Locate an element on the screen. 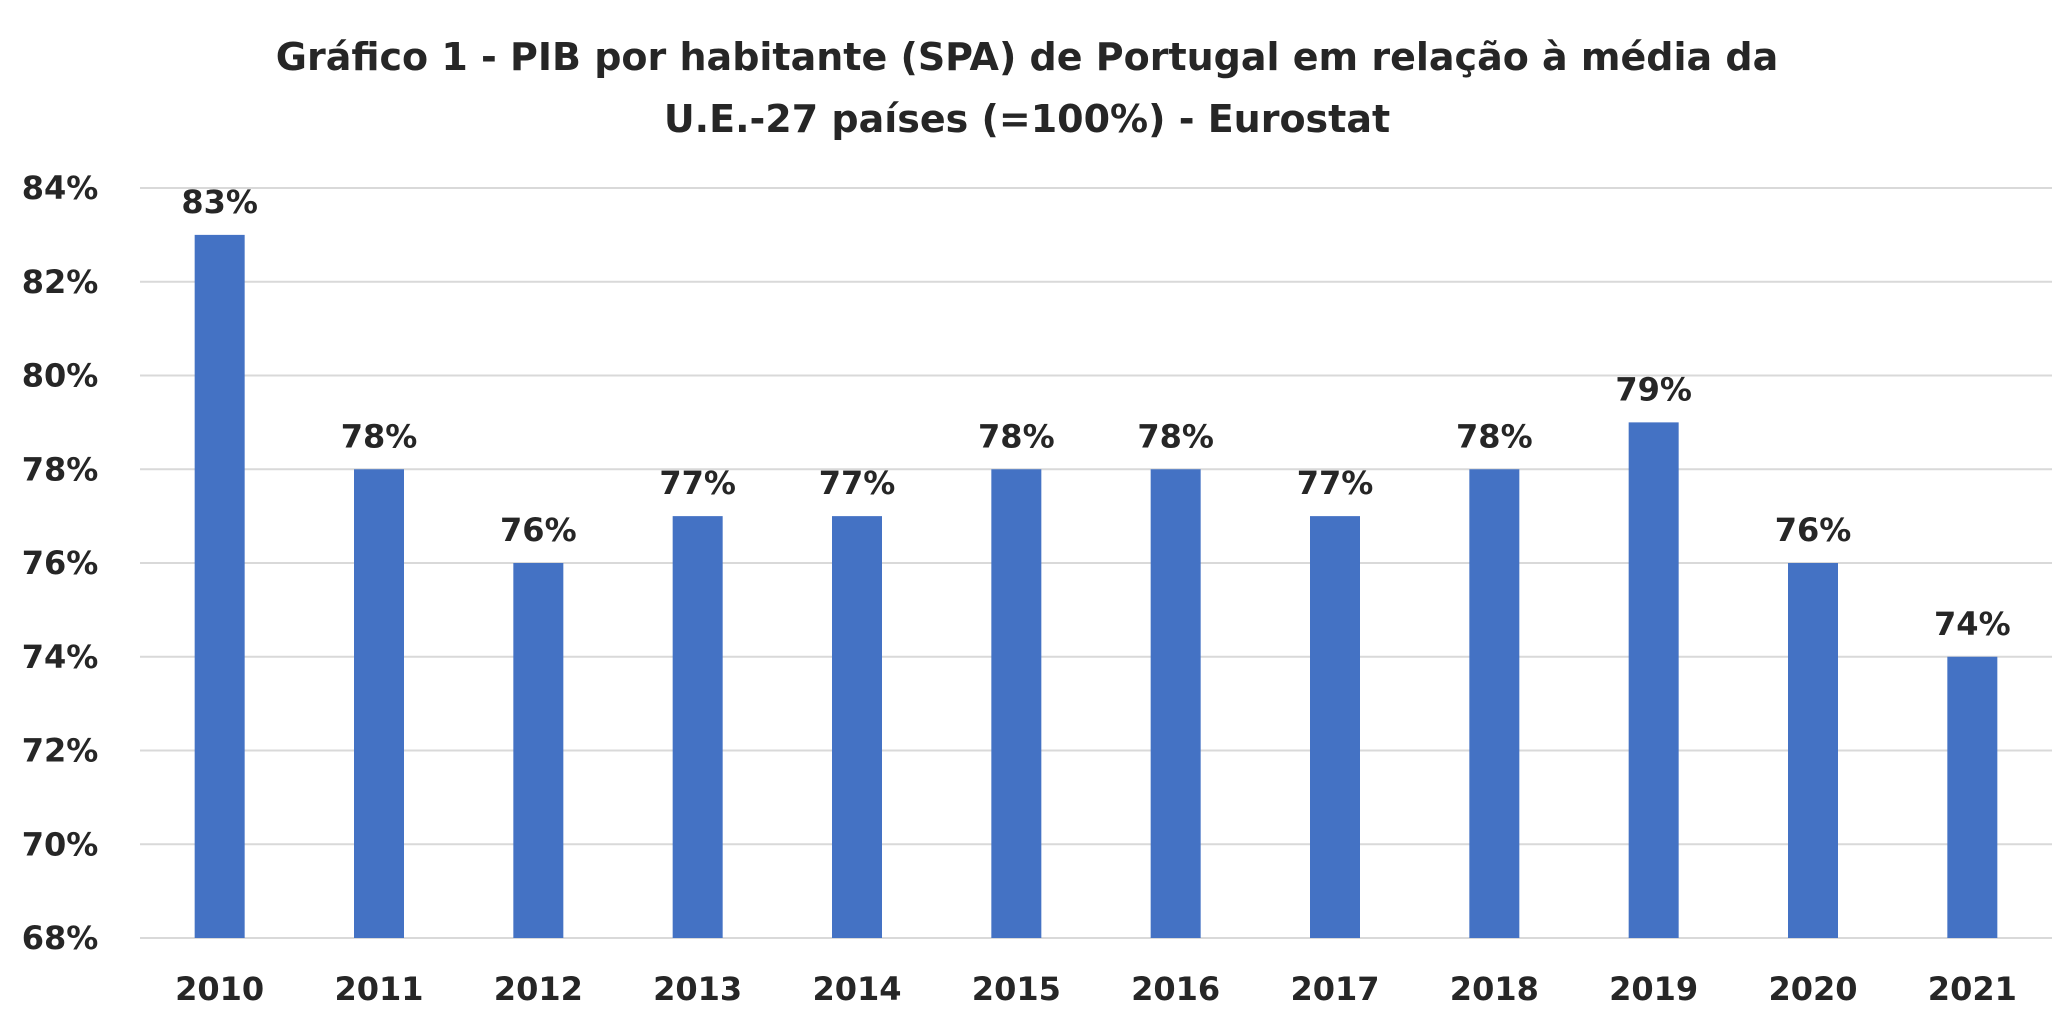  y-tick-label-80: 80% is located at coordinates (60, 376).